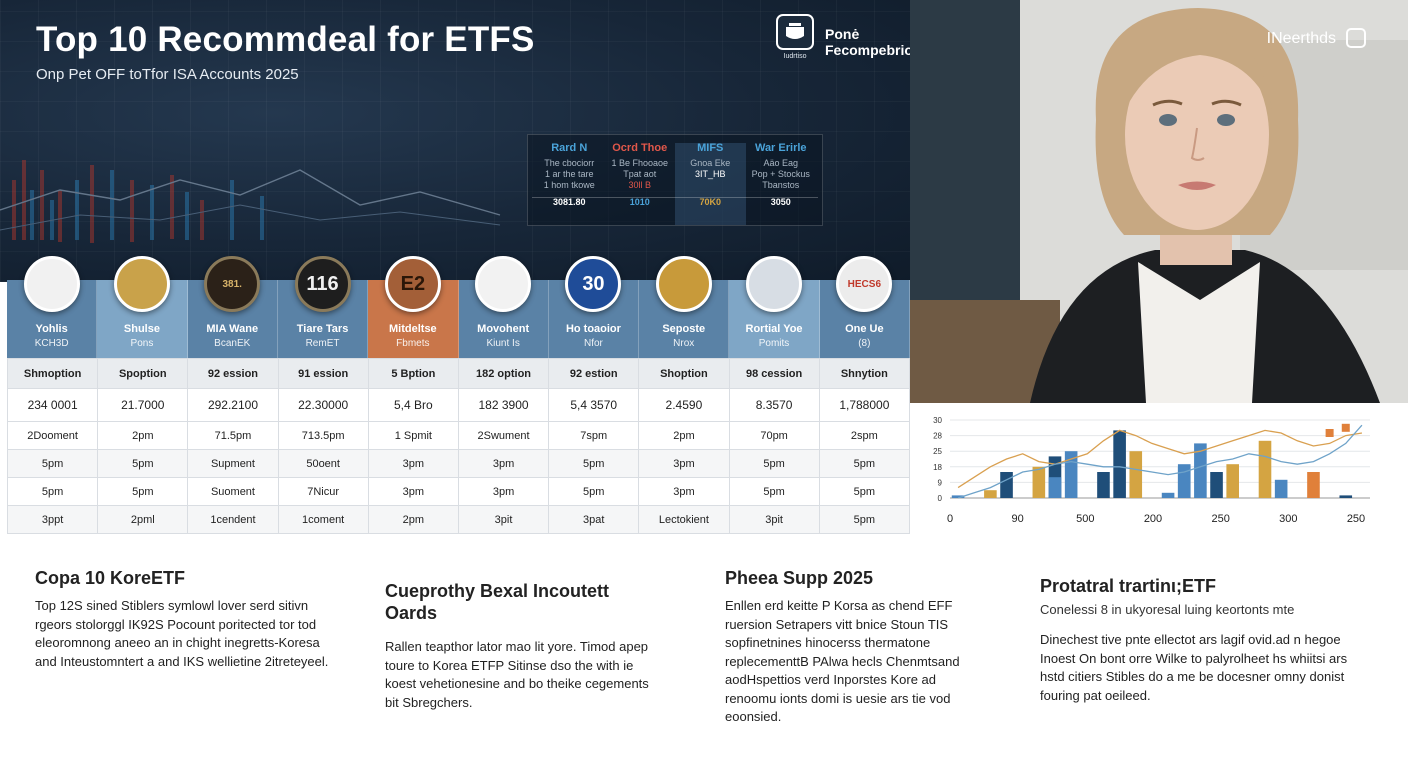  What do you see at coordinates (864, 343) in the screenshot?
I see `fund-code: (8)` at bounding box center [864, 343].